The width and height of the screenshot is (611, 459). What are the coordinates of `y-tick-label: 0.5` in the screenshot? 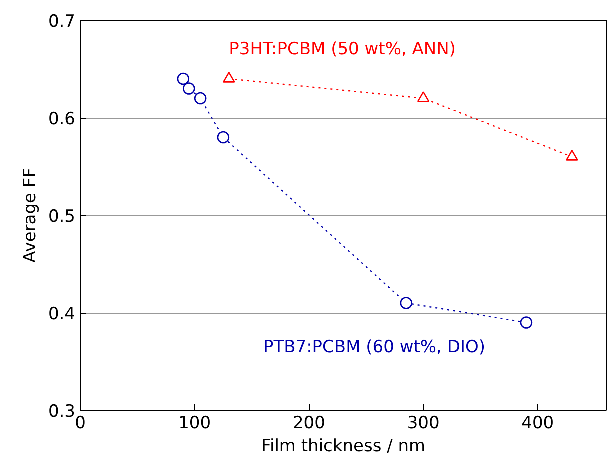 It's located at (62, 217).